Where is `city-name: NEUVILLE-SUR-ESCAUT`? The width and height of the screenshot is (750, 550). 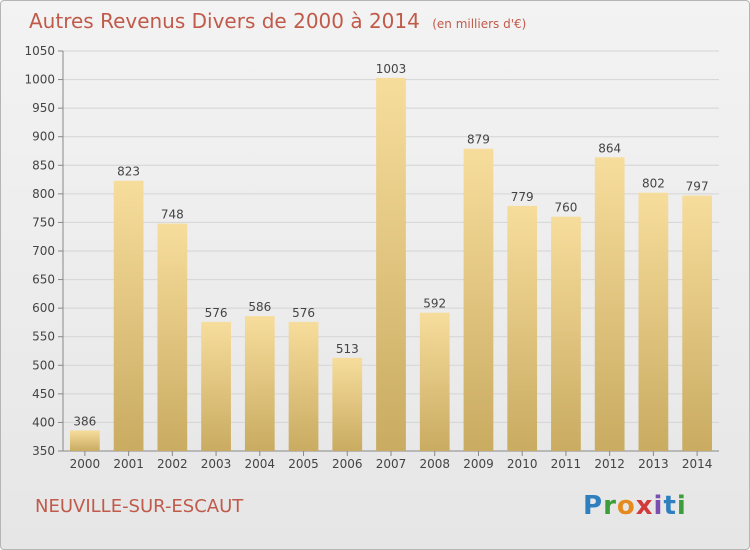 city-name: NEUVILLE-SUR-ESCAUT is located at coordinates (139, 506).